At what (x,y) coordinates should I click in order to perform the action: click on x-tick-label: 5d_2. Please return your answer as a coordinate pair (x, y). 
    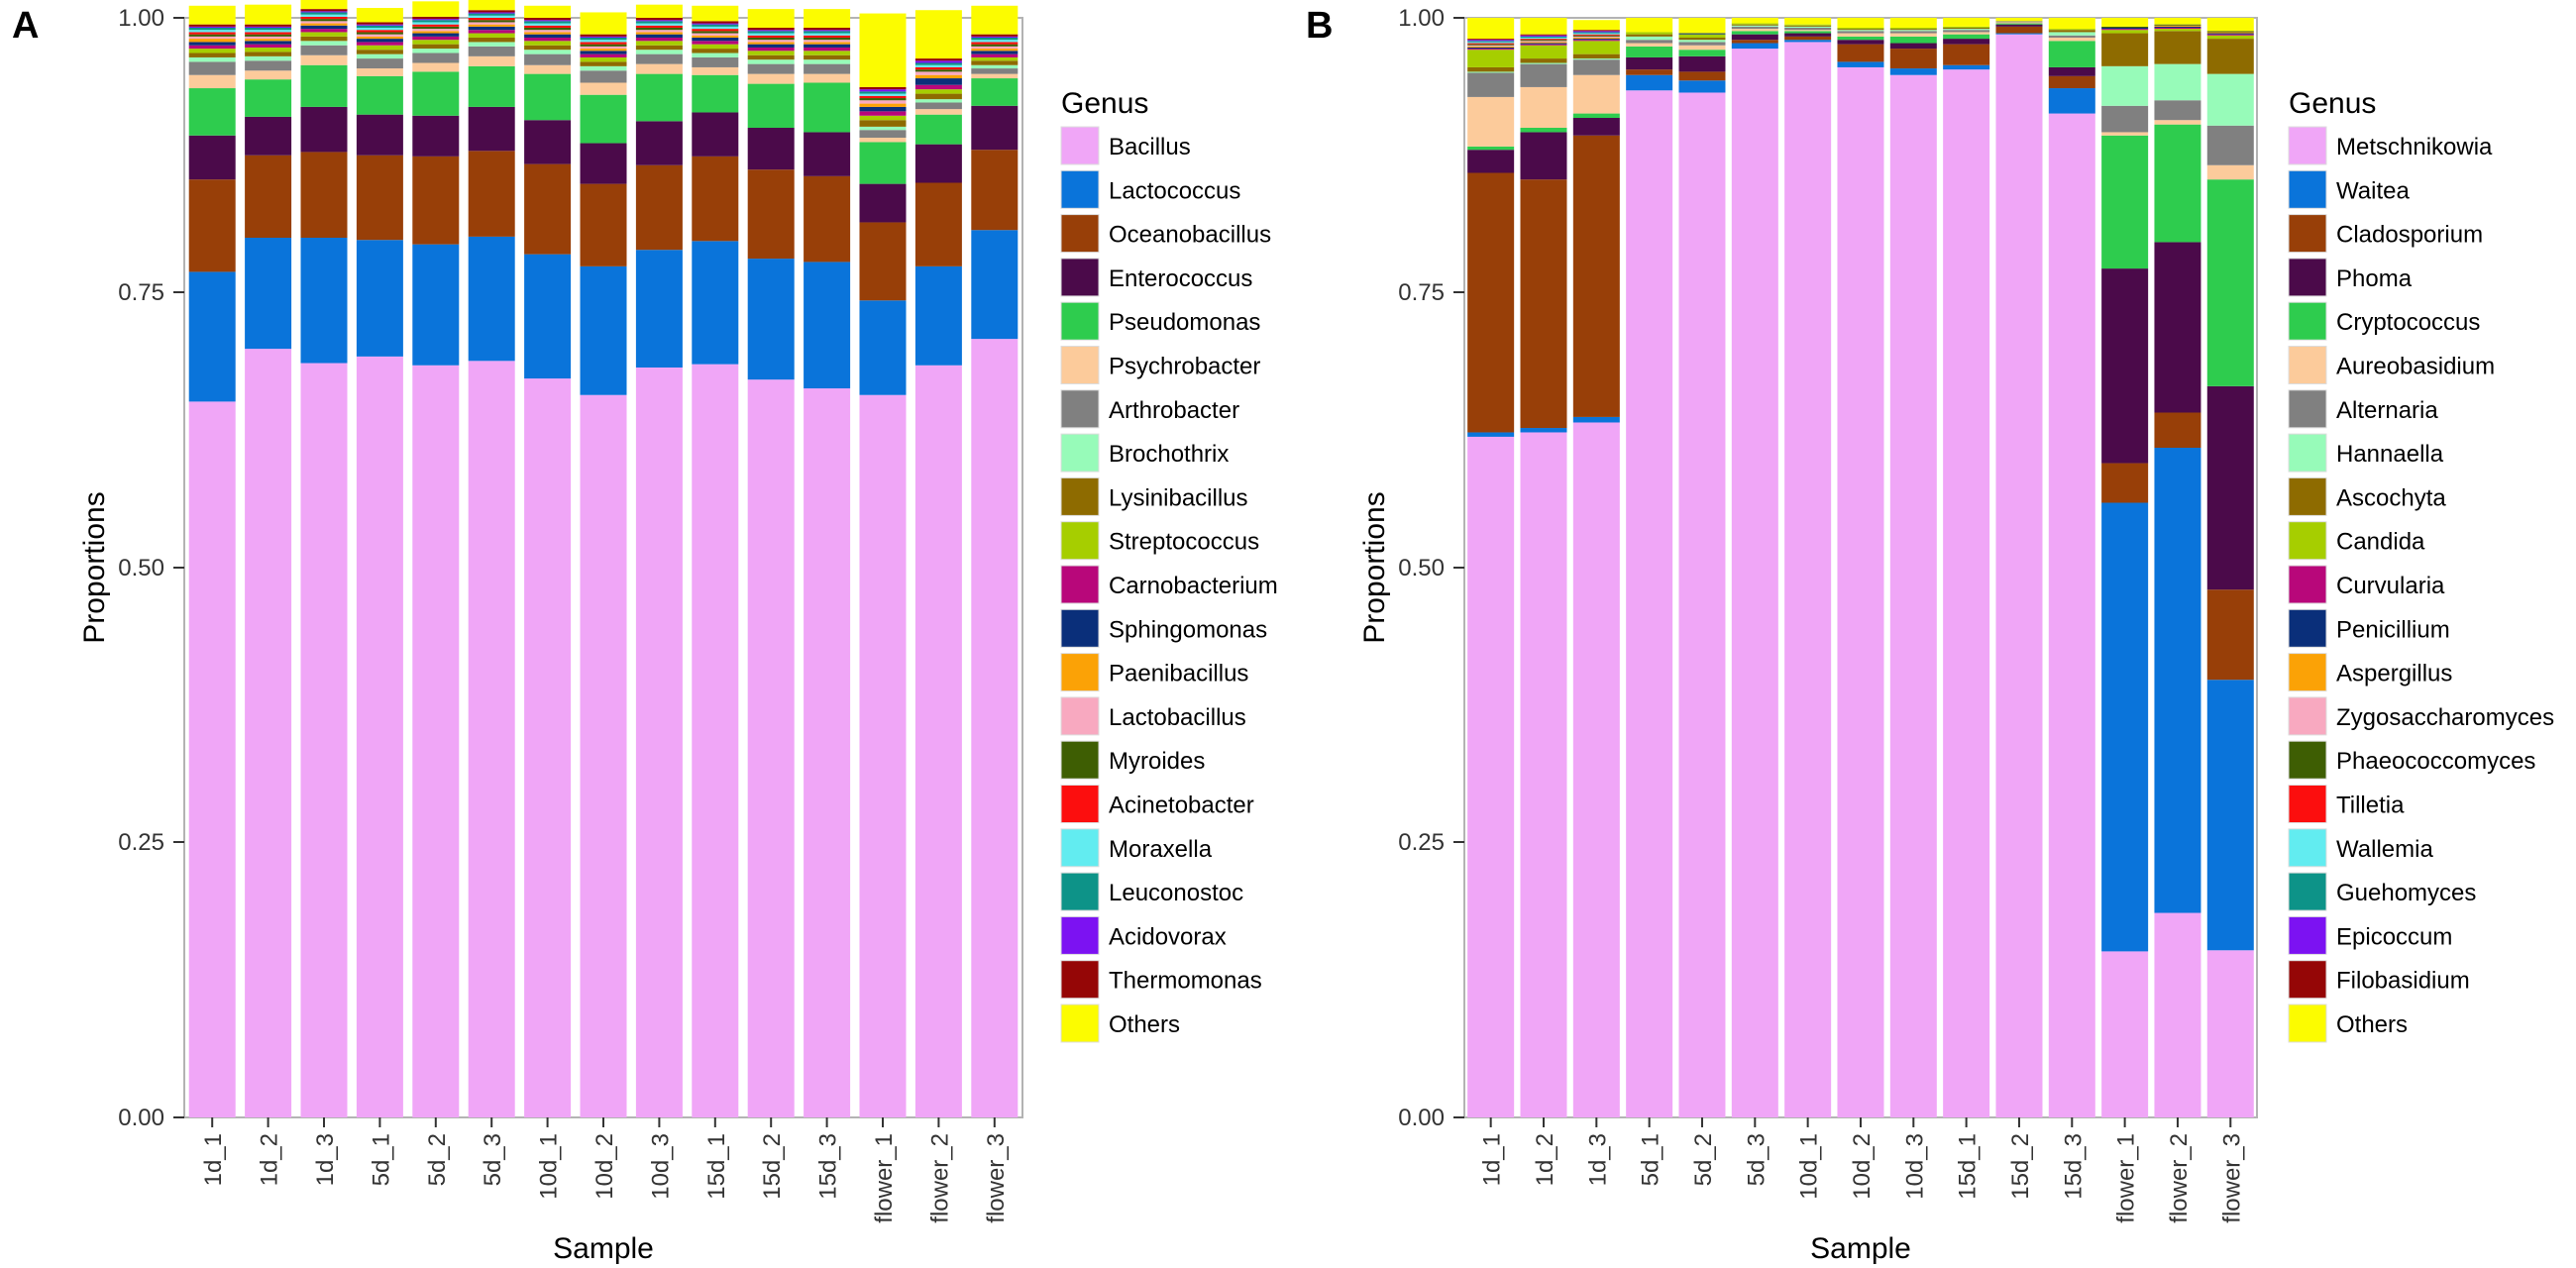
    Looking at the image, I should click on (437, 1159).